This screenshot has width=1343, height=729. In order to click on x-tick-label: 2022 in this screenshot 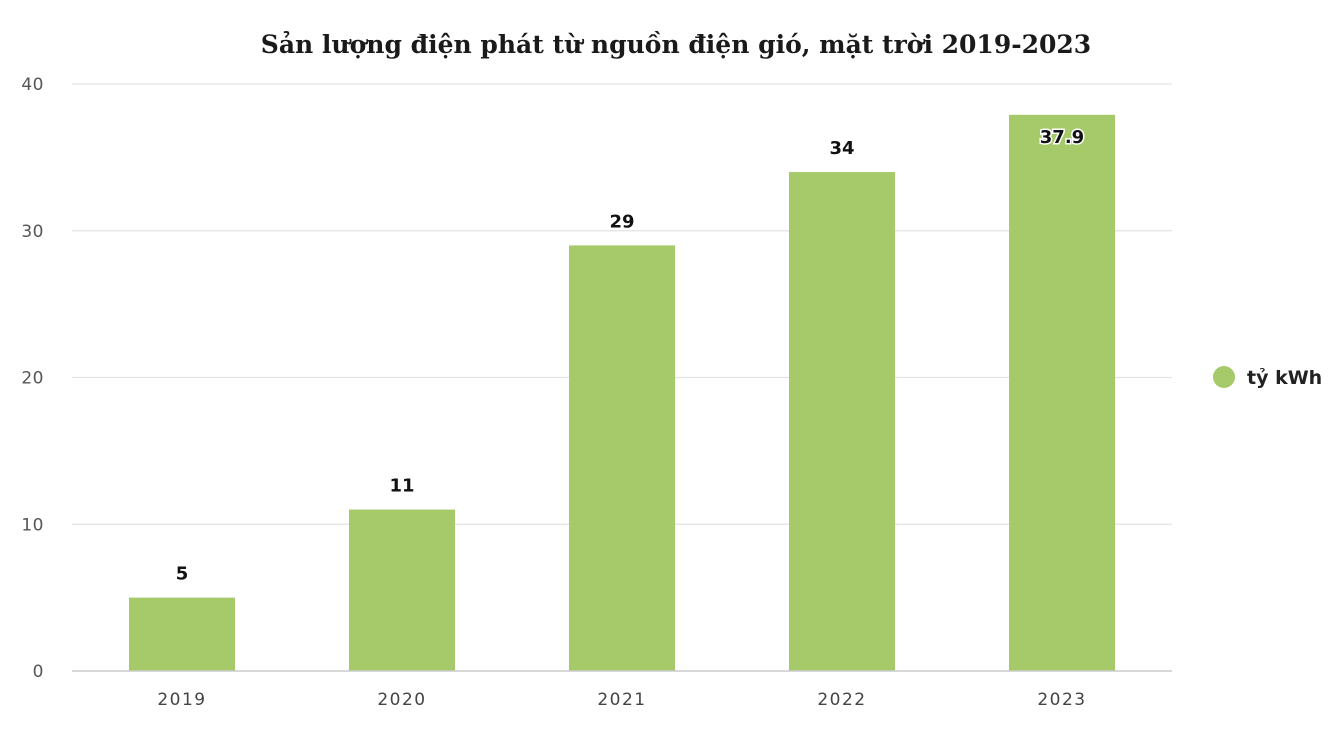, I will do `click(841, 700)`.